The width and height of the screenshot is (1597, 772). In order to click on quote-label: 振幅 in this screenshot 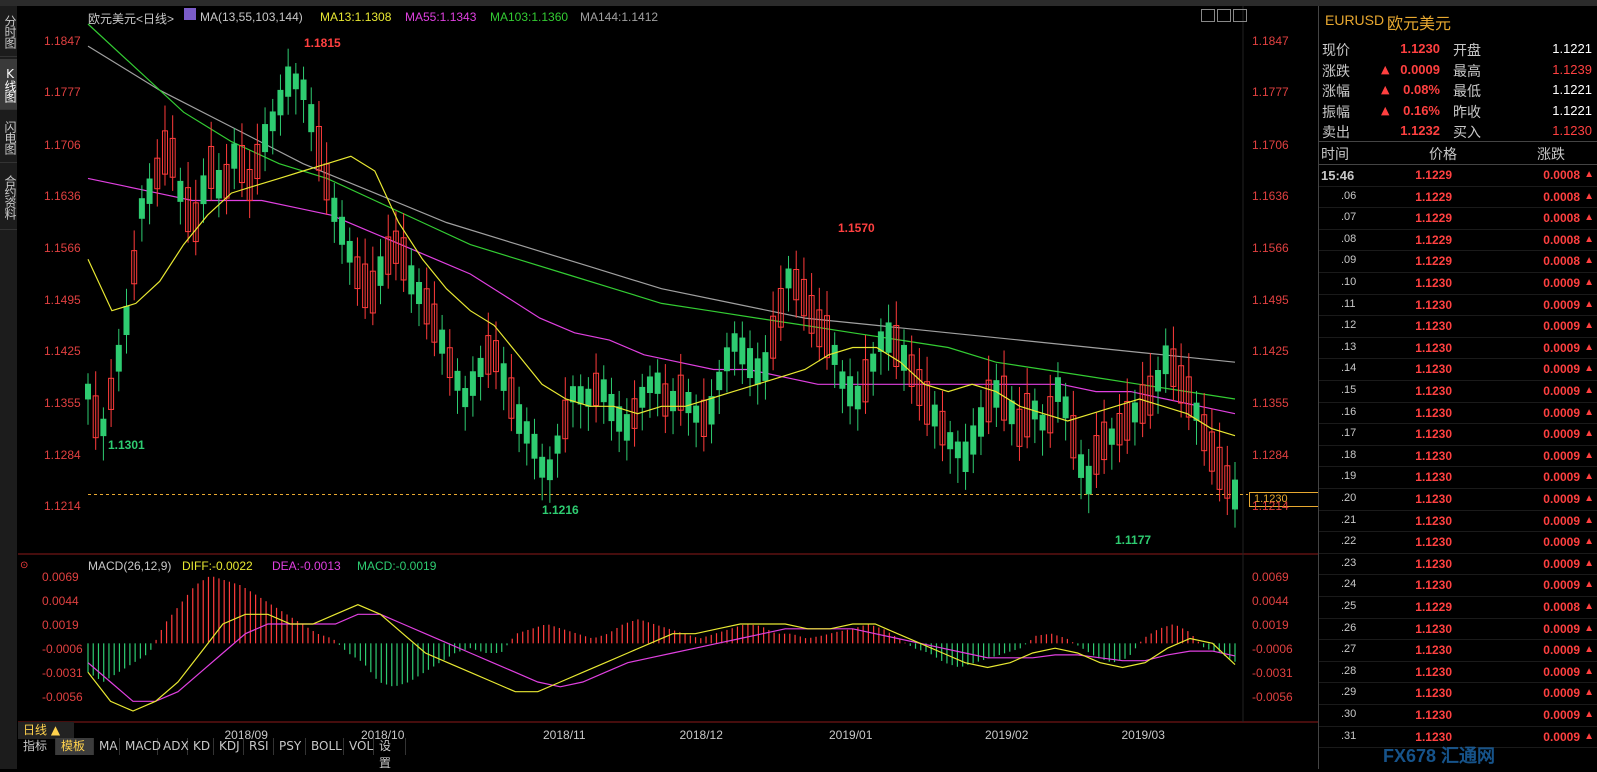, I will do `click(1336, 112)`.